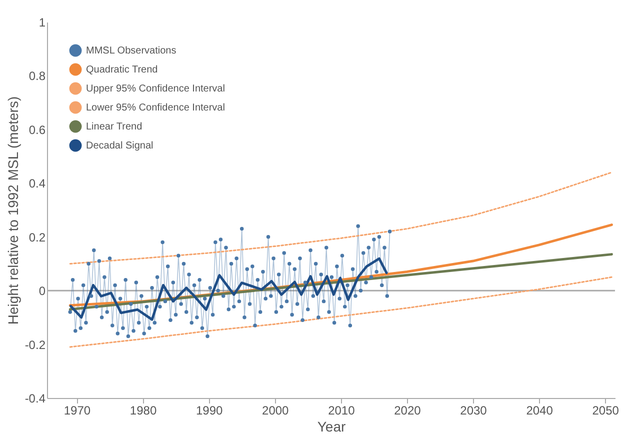  What do you see at coordinates (37, 76) in the screenshot?
I see `y-tick-label: 0.8` at bounding box center [37, 76].